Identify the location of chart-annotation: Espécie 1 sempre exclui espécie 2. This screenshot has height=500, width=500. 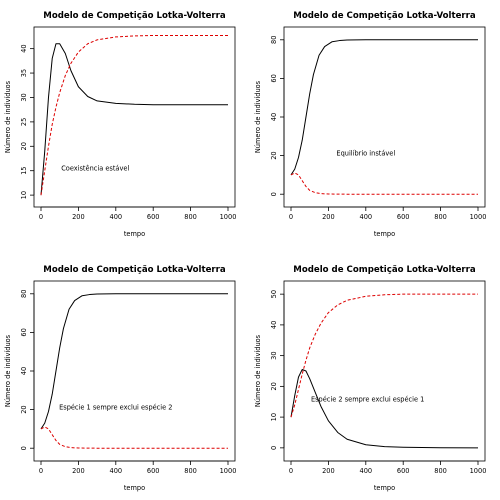
(115, 408).